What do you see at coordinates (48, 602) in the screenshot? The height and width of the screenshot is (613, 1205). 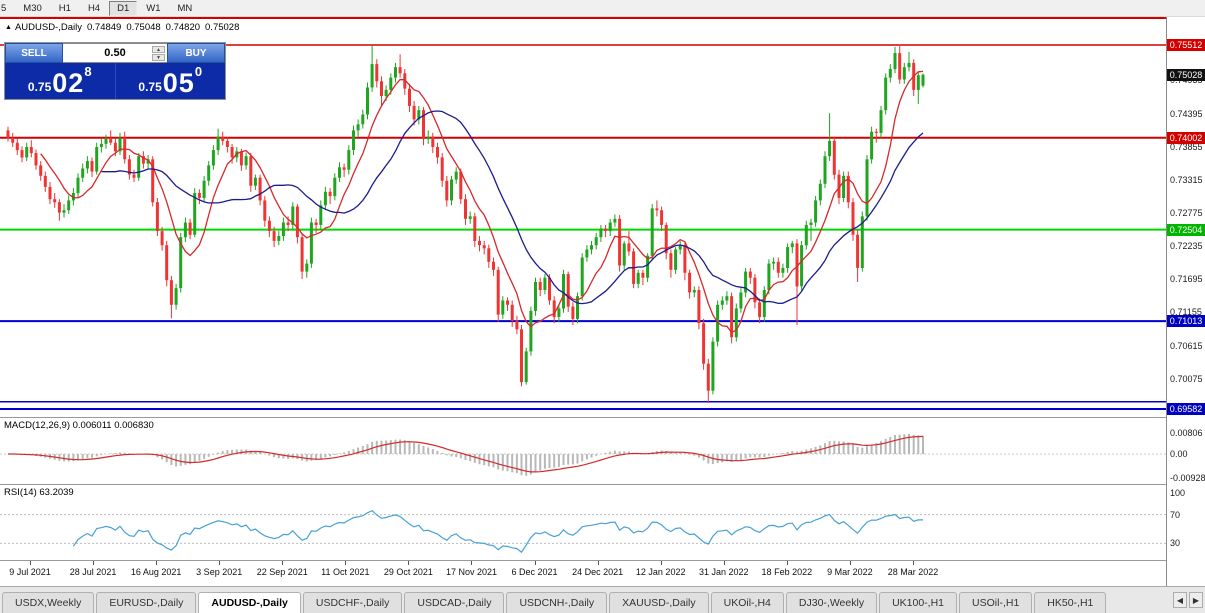 I see `tab-usdx-weekly: USDX,Weekly` at bounding box center [48, 602].